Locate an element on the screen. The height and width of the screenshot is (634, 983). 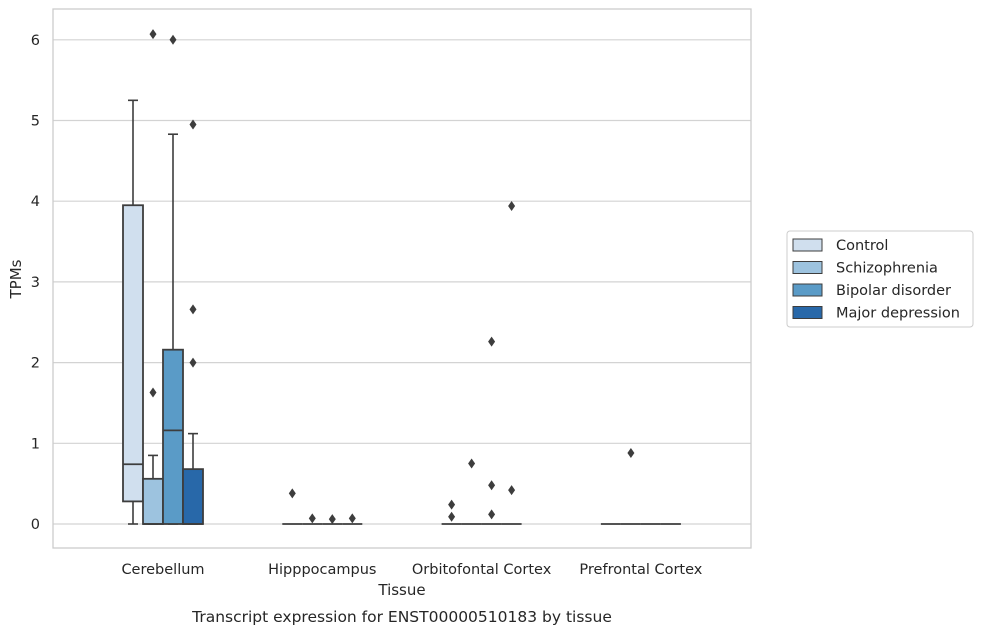
y-tick-label: 1 is located at coordinates (35, 444).